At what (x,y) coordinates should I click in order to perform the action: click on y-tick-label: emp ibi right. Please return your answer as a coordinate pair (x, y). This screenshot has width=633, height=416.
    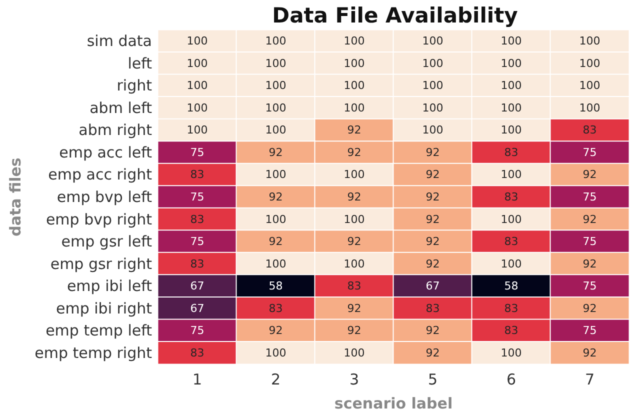
    Looking at the image, I should click on (104, 308).